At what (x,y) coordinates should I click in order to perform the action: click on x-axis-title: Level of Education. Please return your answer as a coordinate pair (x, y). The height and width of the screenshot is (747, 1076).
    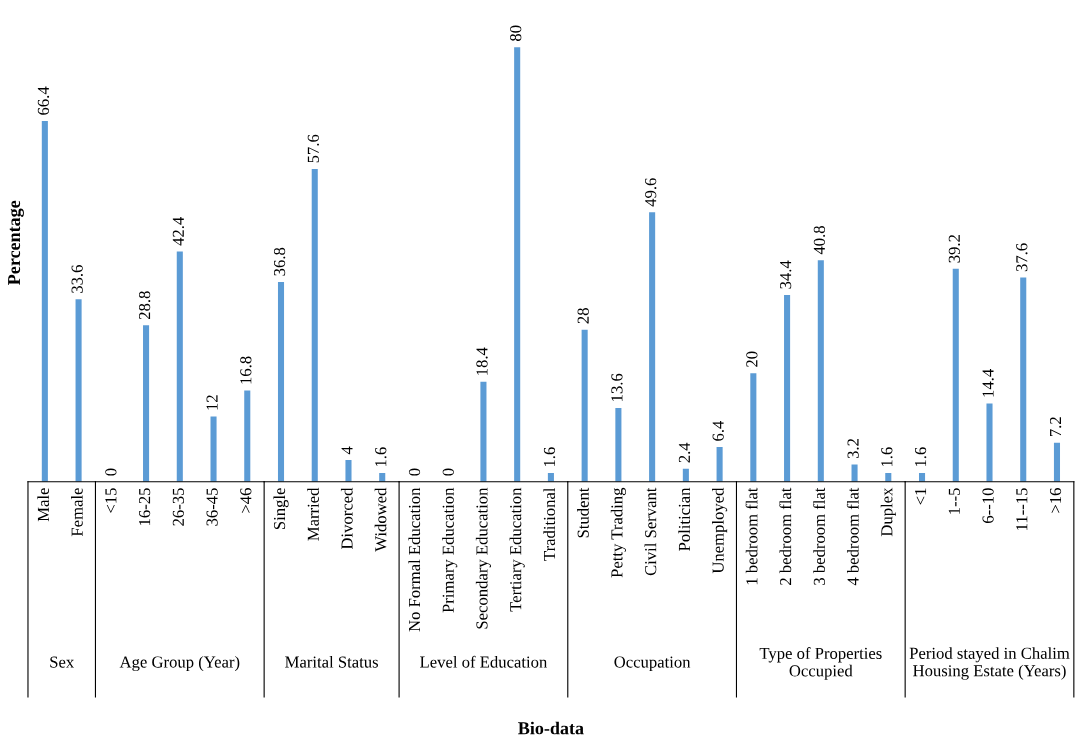
    Looking at the image, I should click on (484, 661).